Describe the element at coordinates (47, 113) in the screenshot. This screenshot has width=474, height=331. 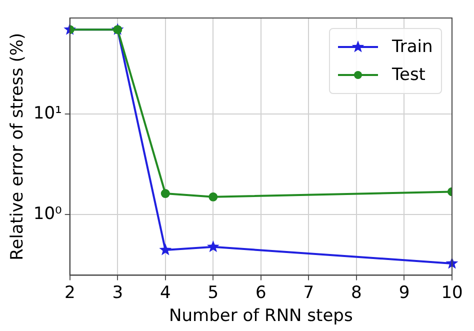
I see `y-tick-label: 10¹` at that location.